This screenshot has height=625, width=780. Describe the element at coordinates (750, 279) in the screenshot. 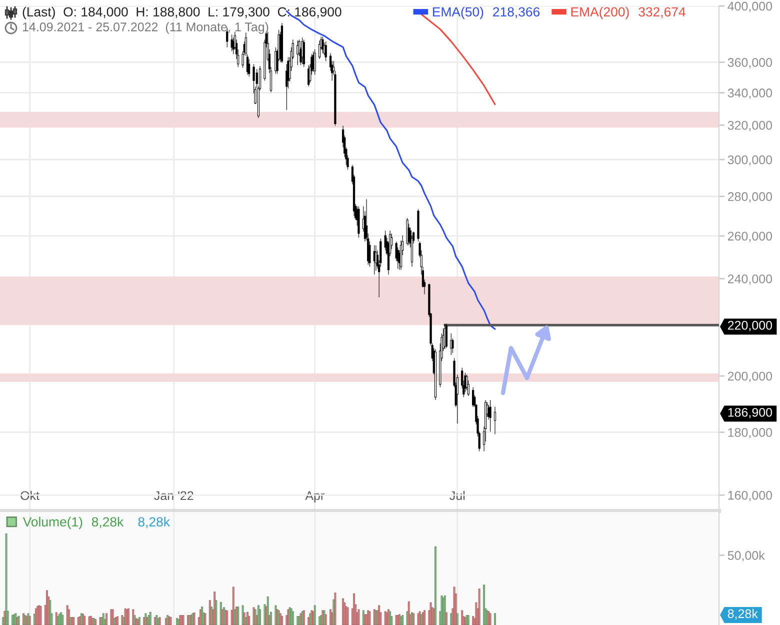

I see `y-tick-label: 240,000` at that location.